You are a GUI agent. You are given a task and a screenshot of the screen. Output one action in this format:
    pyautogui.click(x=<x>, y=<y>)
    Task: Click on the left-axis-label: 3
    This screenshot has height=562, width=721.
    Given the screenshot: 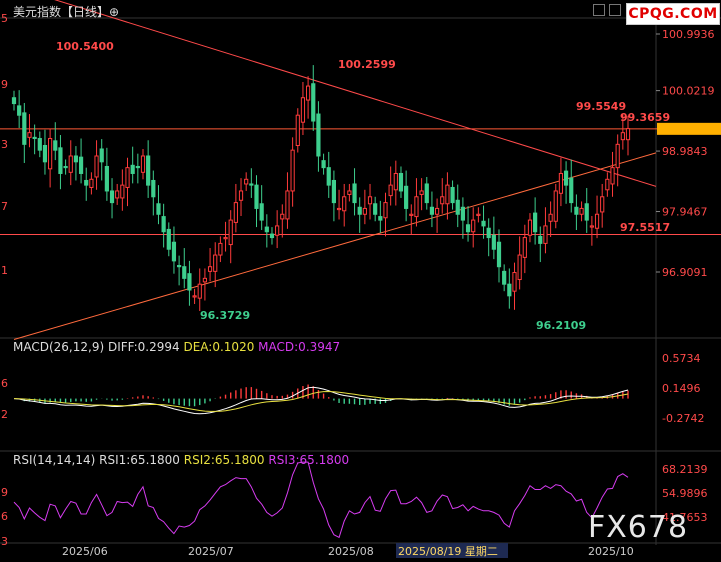 What is the action you would take?
    pyautogui.click(x=4, y=541)
    